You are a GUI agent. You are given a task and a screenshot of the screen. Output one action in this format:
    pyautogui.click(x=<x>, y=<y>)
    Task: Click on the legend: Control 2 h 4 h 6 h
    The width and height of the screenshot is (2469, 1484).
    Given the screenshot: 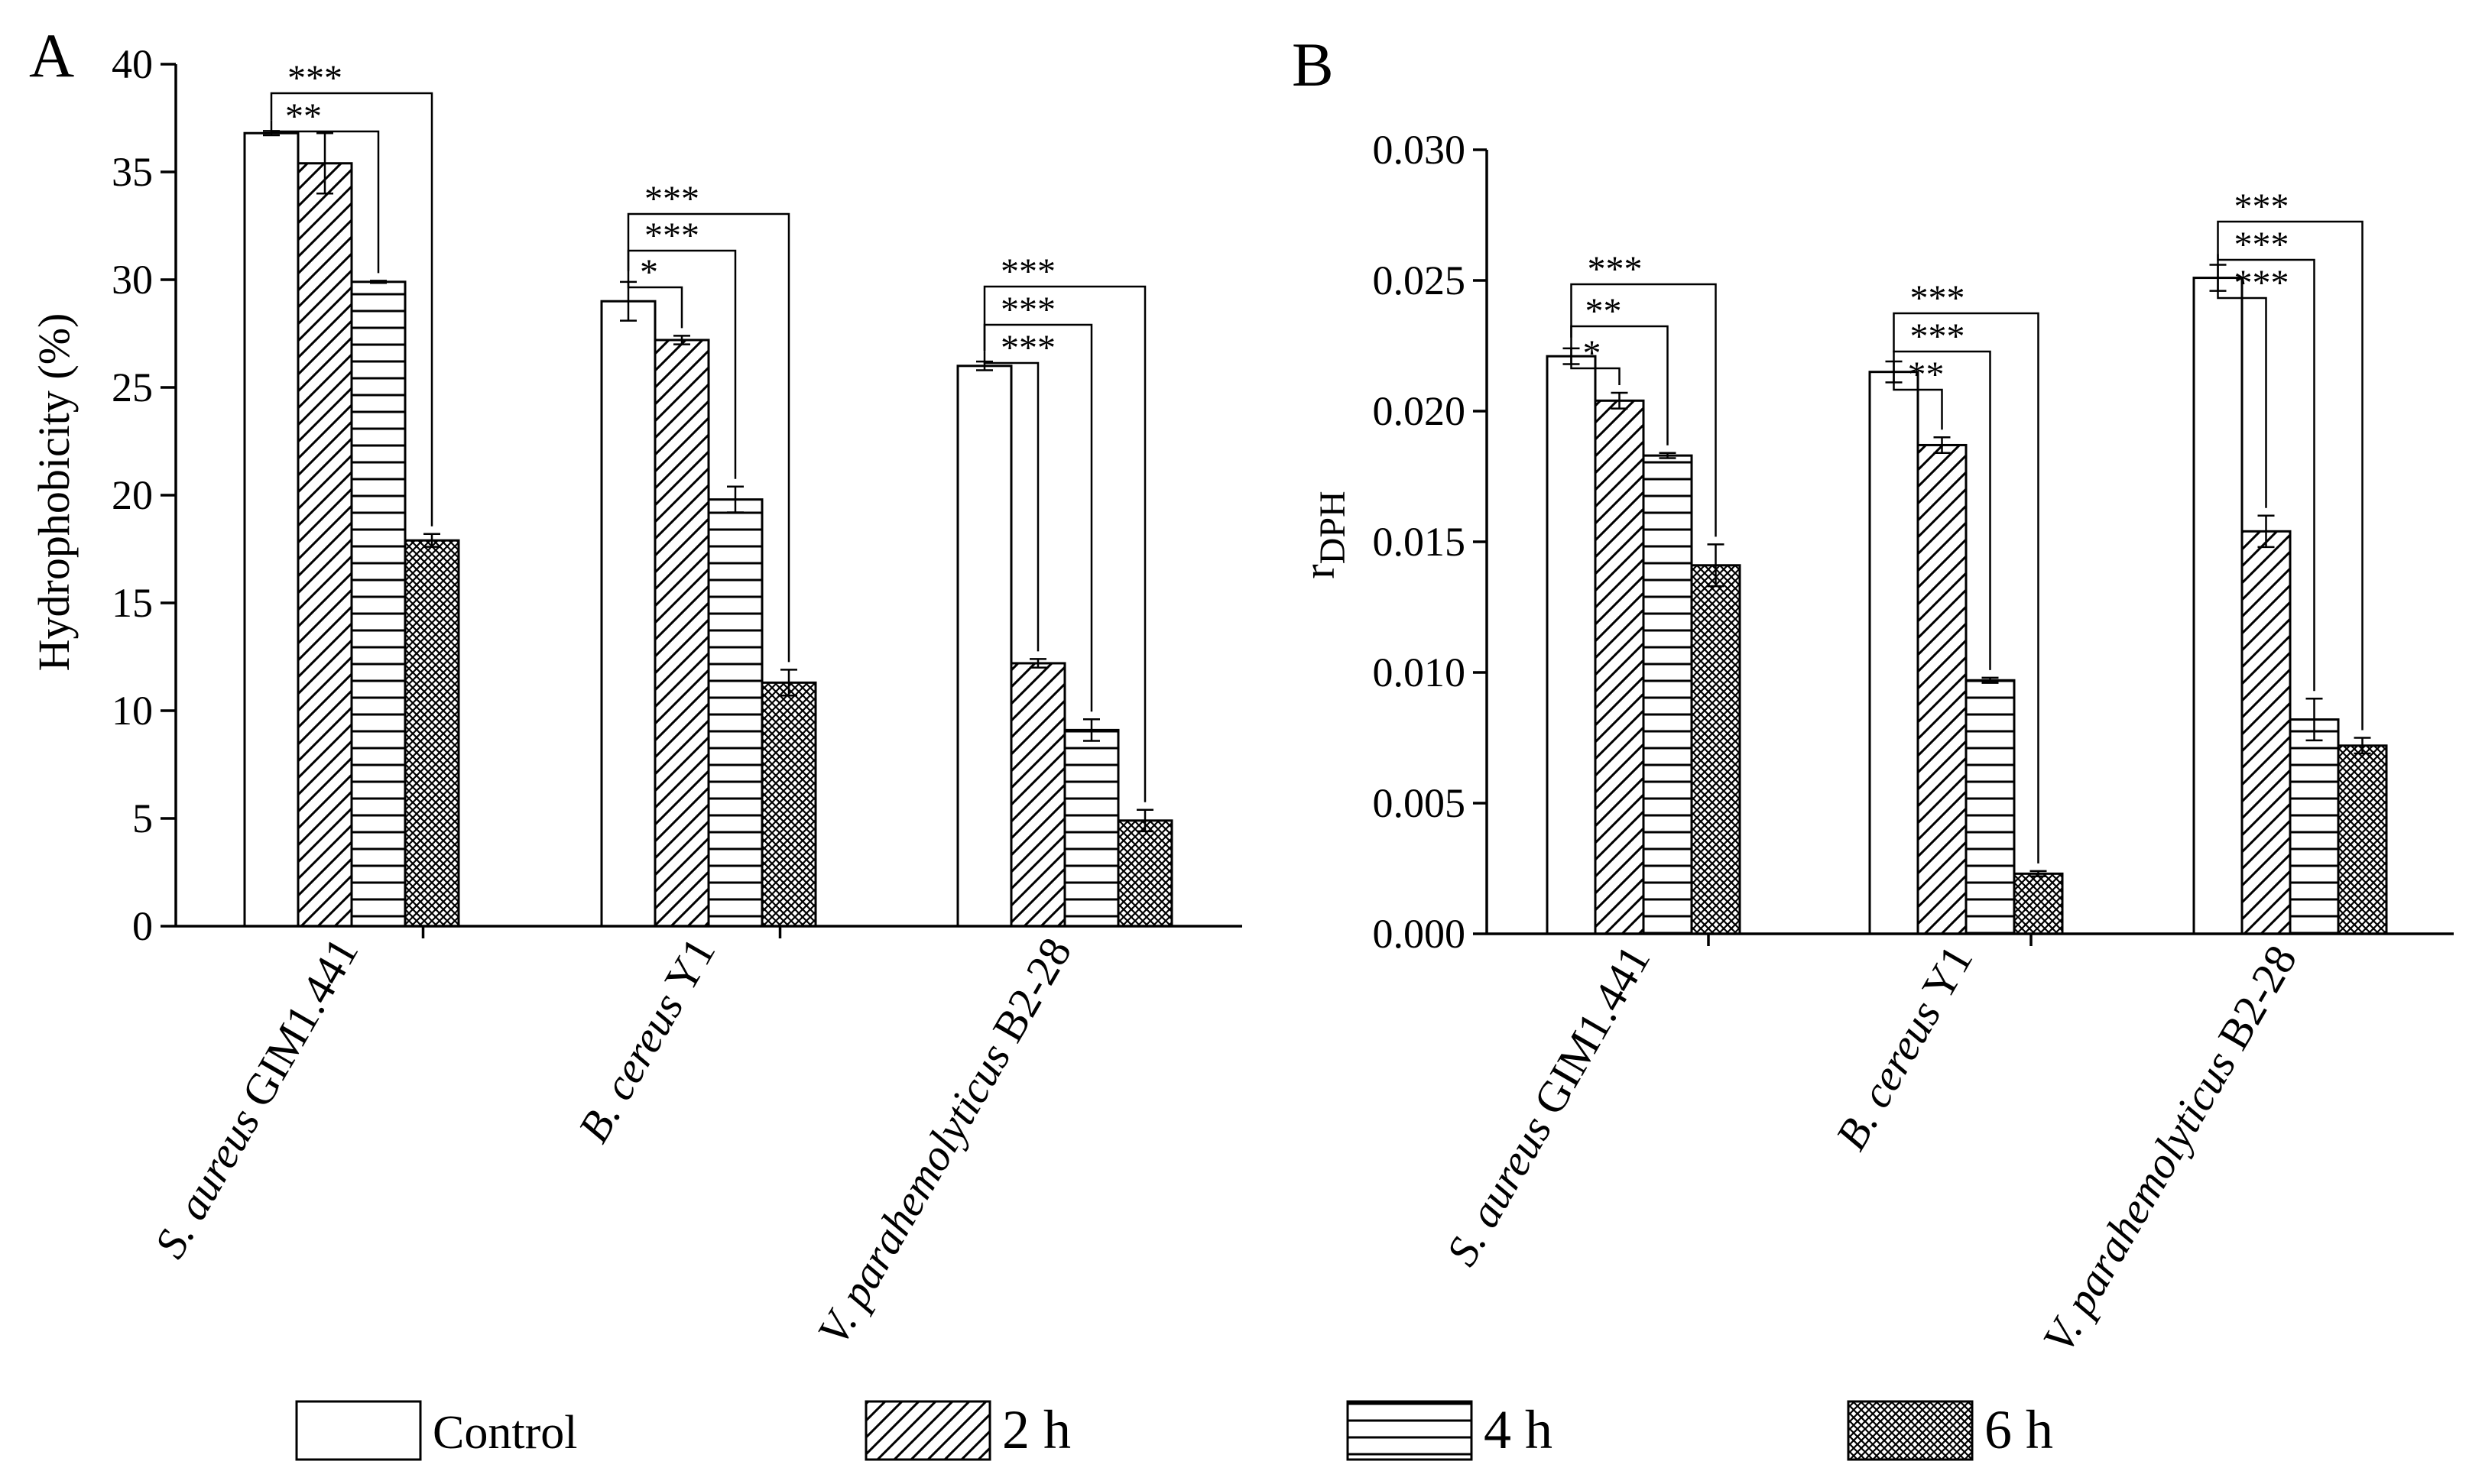 What is the action you would take?
    pyautogui.click(x=1174, y=1430)
    